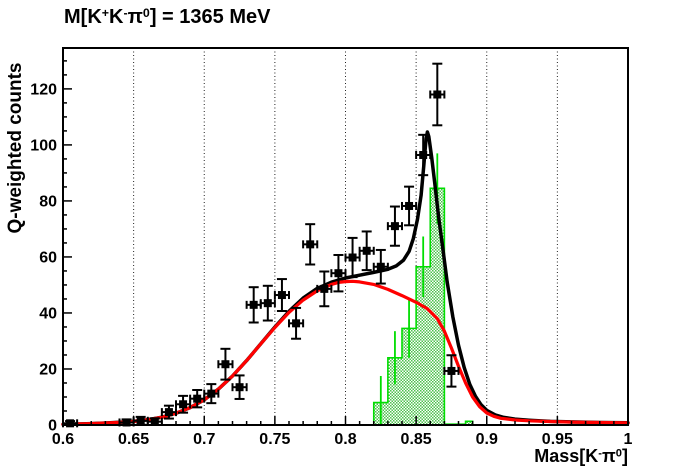 Image resolution: width=698 pixels, height=476 pixels. I want to click on y-tick-labels: 0 20 40 60 80 100 120, so click(43, 257).